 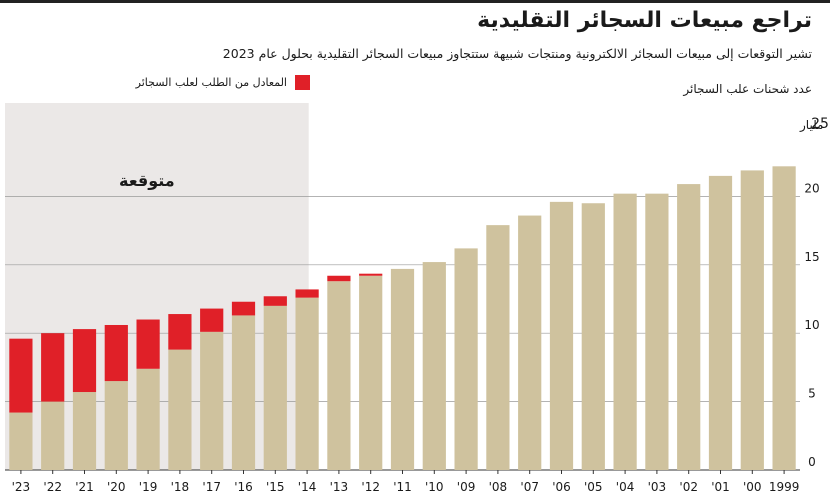 I want to click on x-tick-label: '18, so click(x=180, y=487).